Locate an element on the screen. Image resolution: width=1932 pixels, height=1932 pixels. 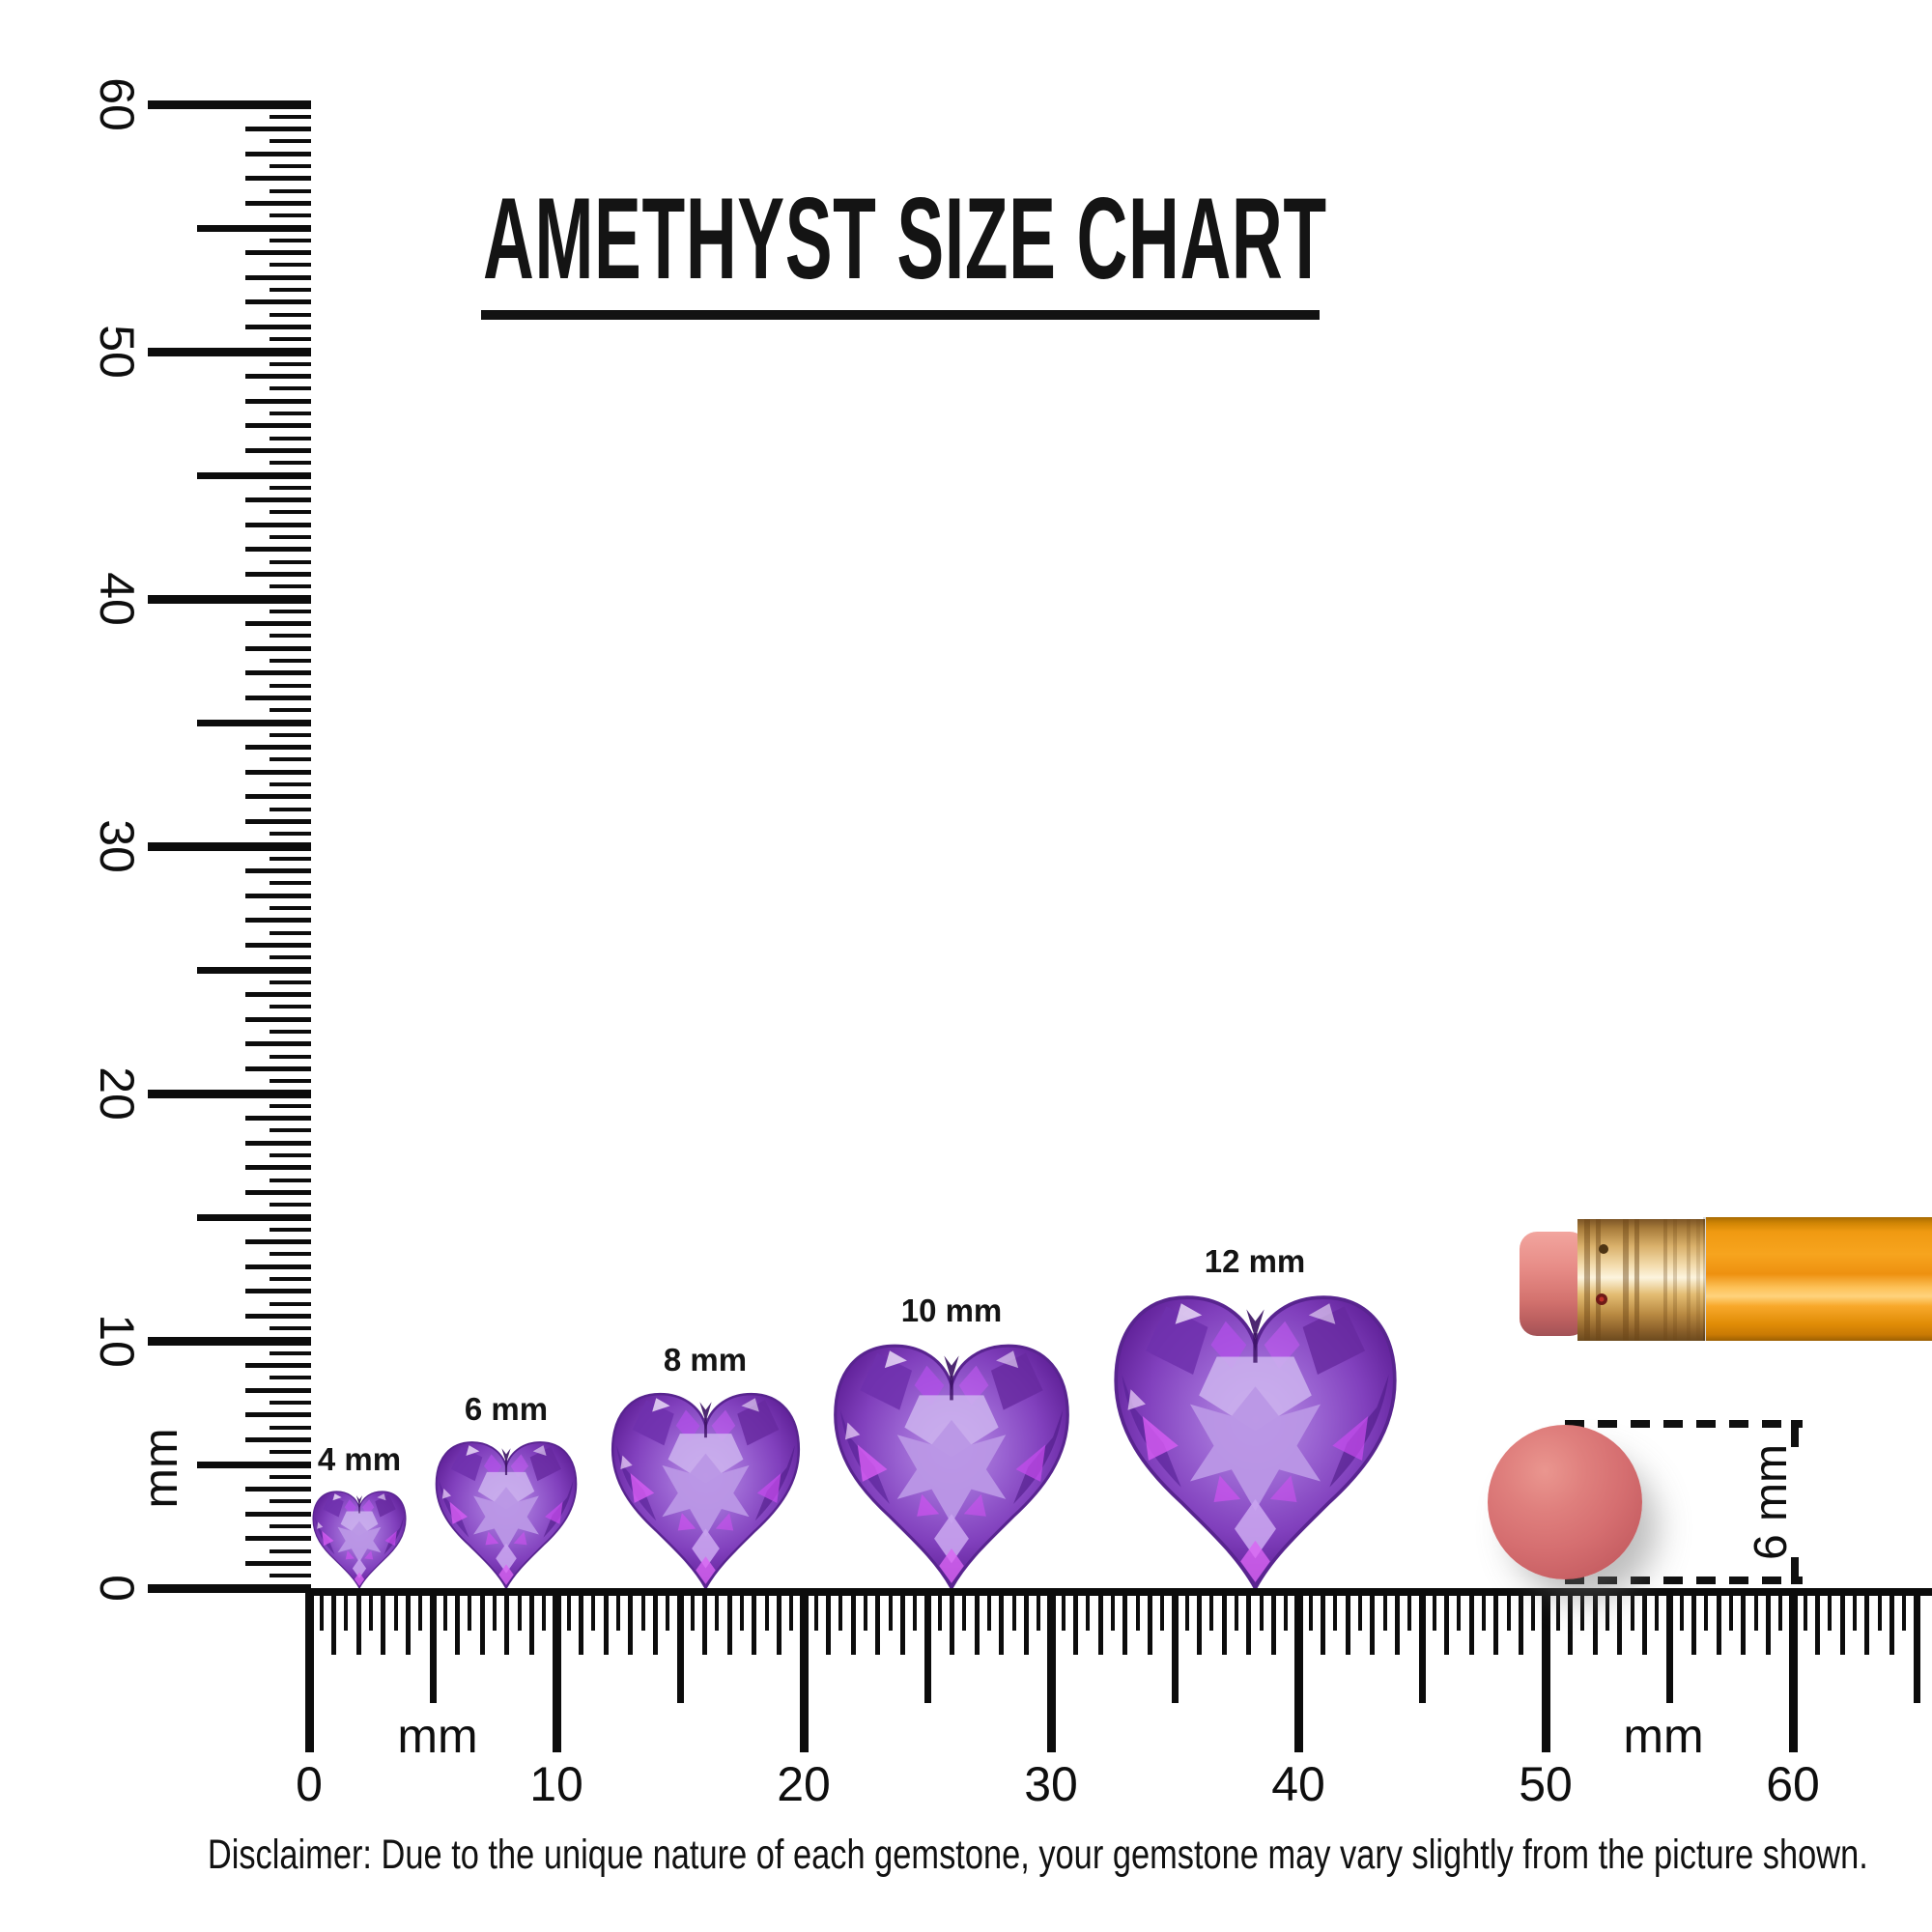
gem-size-label-8mm: 8 mm is located at coordinates (705, 1360).